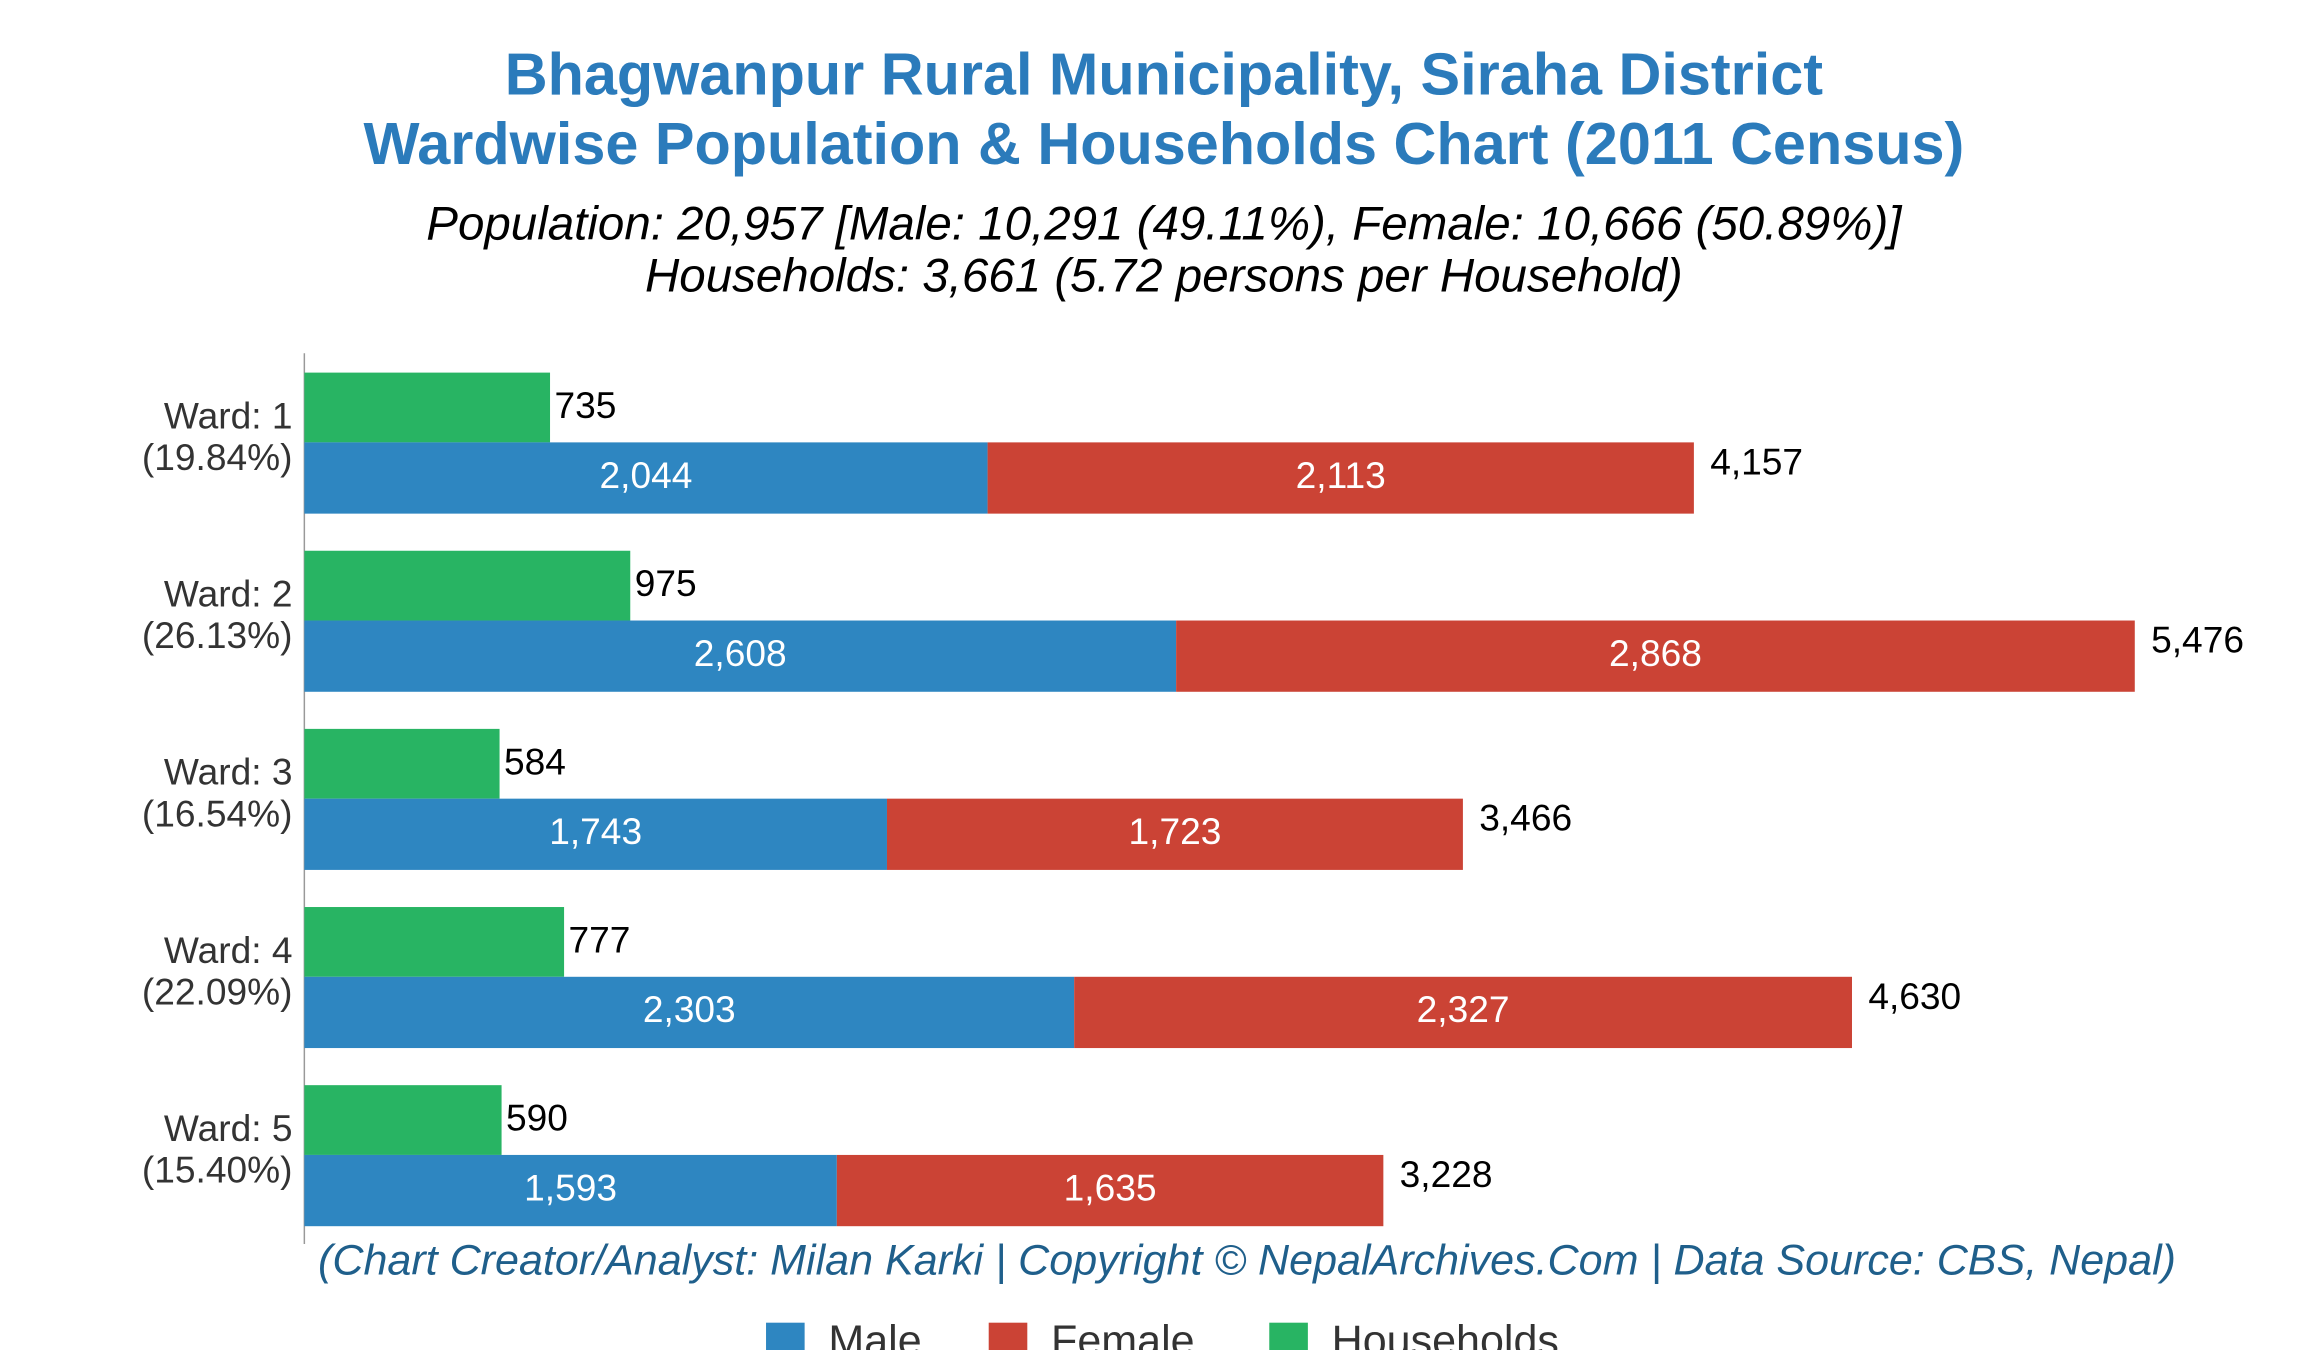 The width and height of the screenshot is (2304, 1350). Describe the element at coordinates (217, 991) in the screenshot. I see `y-tick-label: (22.09%)` at that location.